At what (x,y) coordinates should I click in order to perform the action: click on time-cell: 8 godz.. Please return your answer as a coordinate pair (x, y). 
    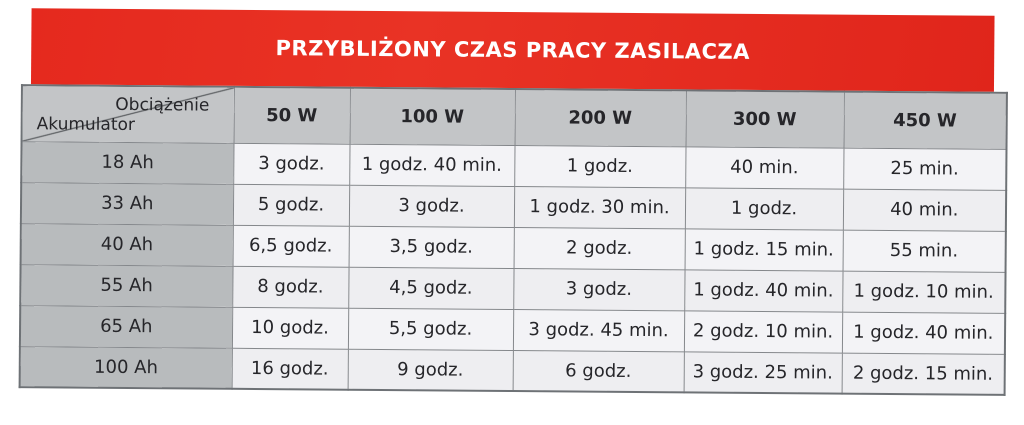
    Looking at the image, I should click on (290, 286).